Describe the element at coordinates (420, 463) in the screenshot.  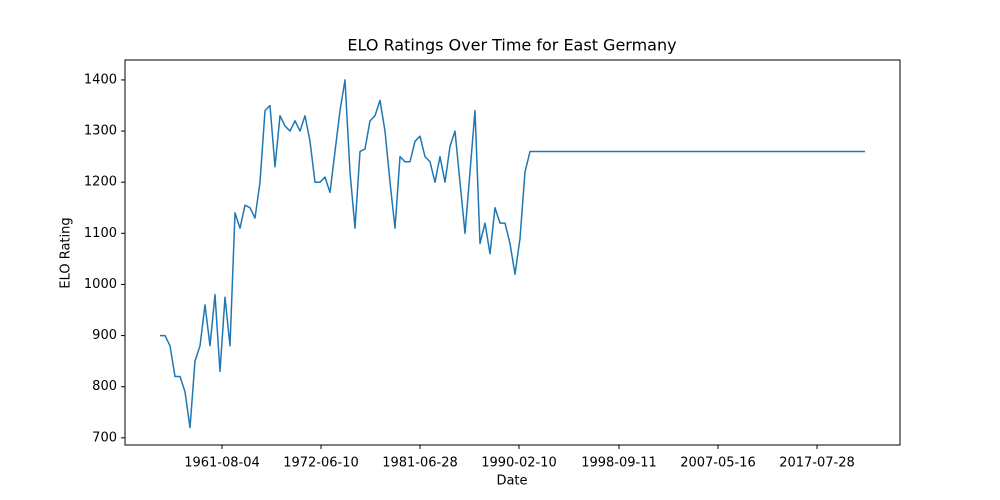
I see `x-tick-label: 1981-06-28` at that location.